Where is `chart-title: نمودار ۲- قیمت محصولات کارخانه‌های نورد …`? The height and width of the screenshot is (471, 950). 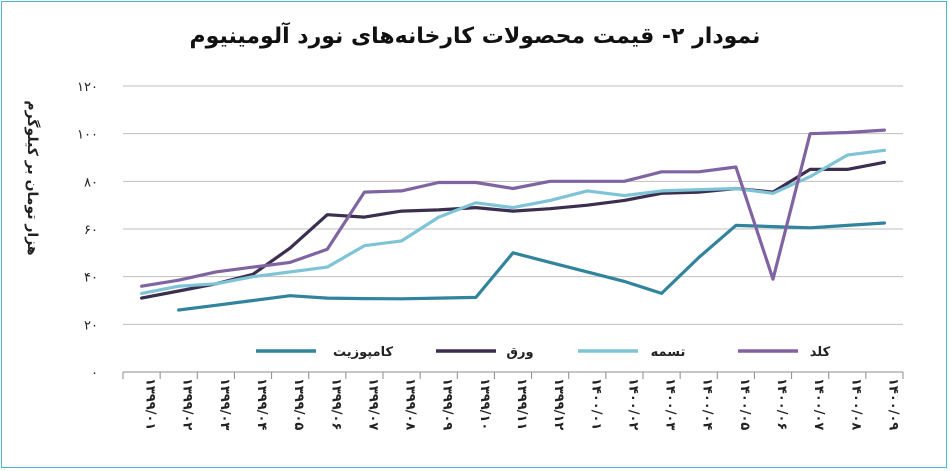 chart-title: نمودار ۲- قیمت محصولات کارخانه‌های نورد … is located at coordinates (475, 35).